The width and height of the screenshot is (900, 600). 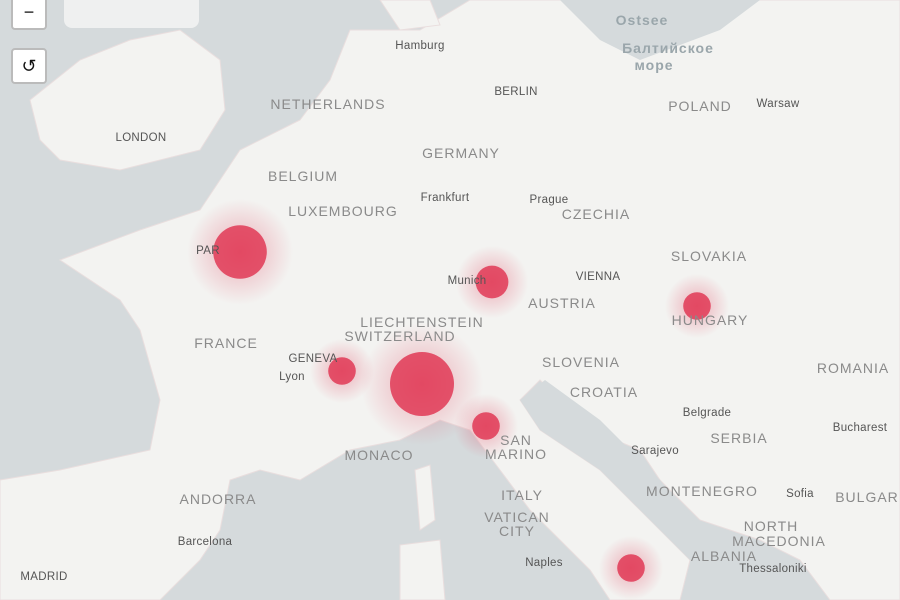 What do you see at coordinates (604, 392) in the screenshot?
I see `country-label: CROATIA` at bounding box center [604, 392].